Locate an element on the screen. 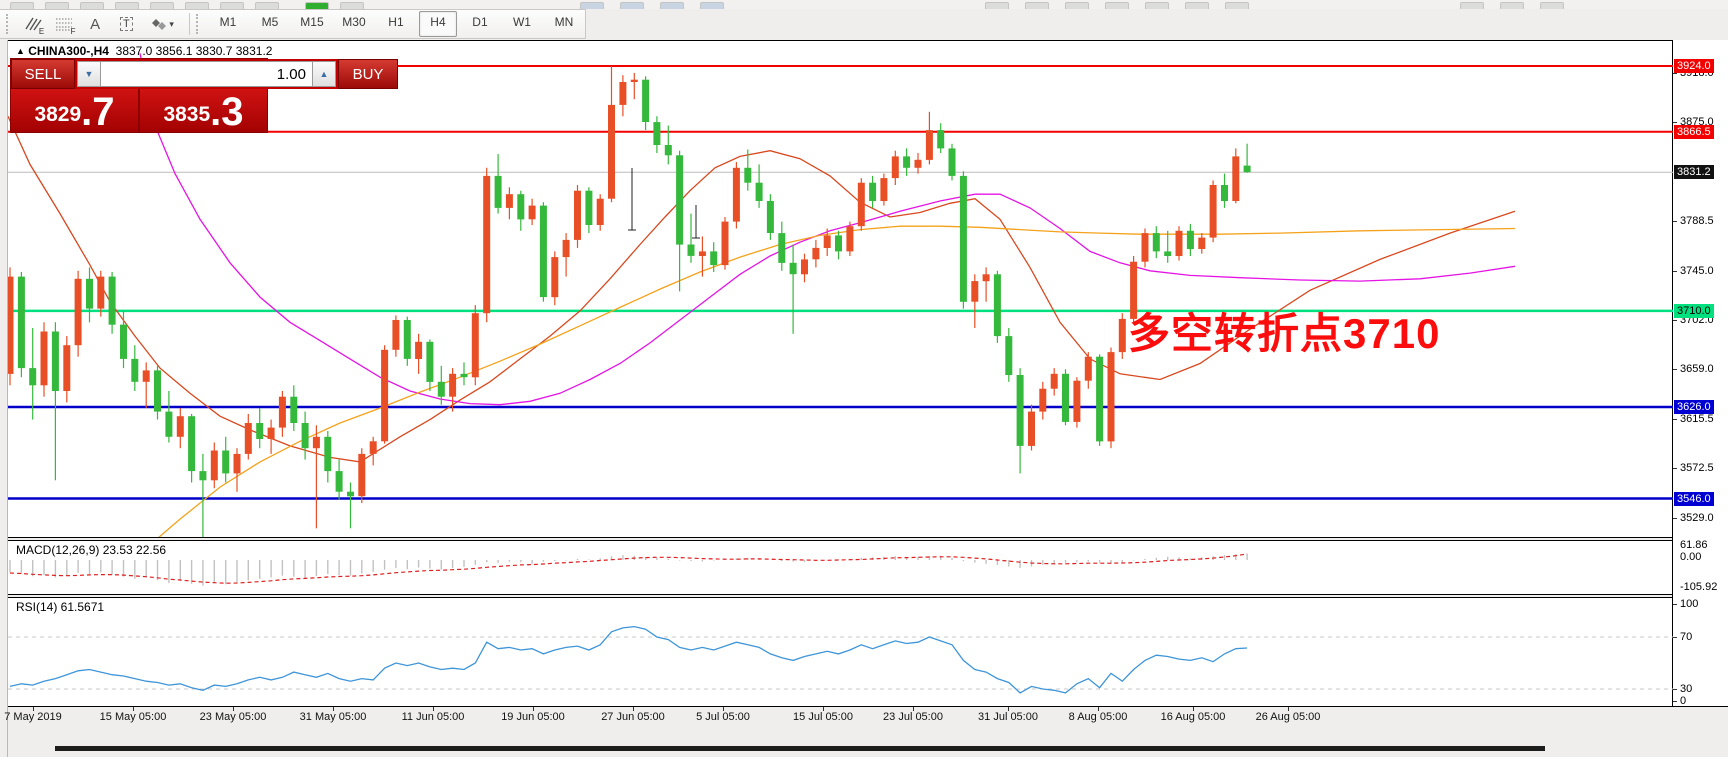  sell-price-display: 3829.7 is located at coordinates (75, 110).